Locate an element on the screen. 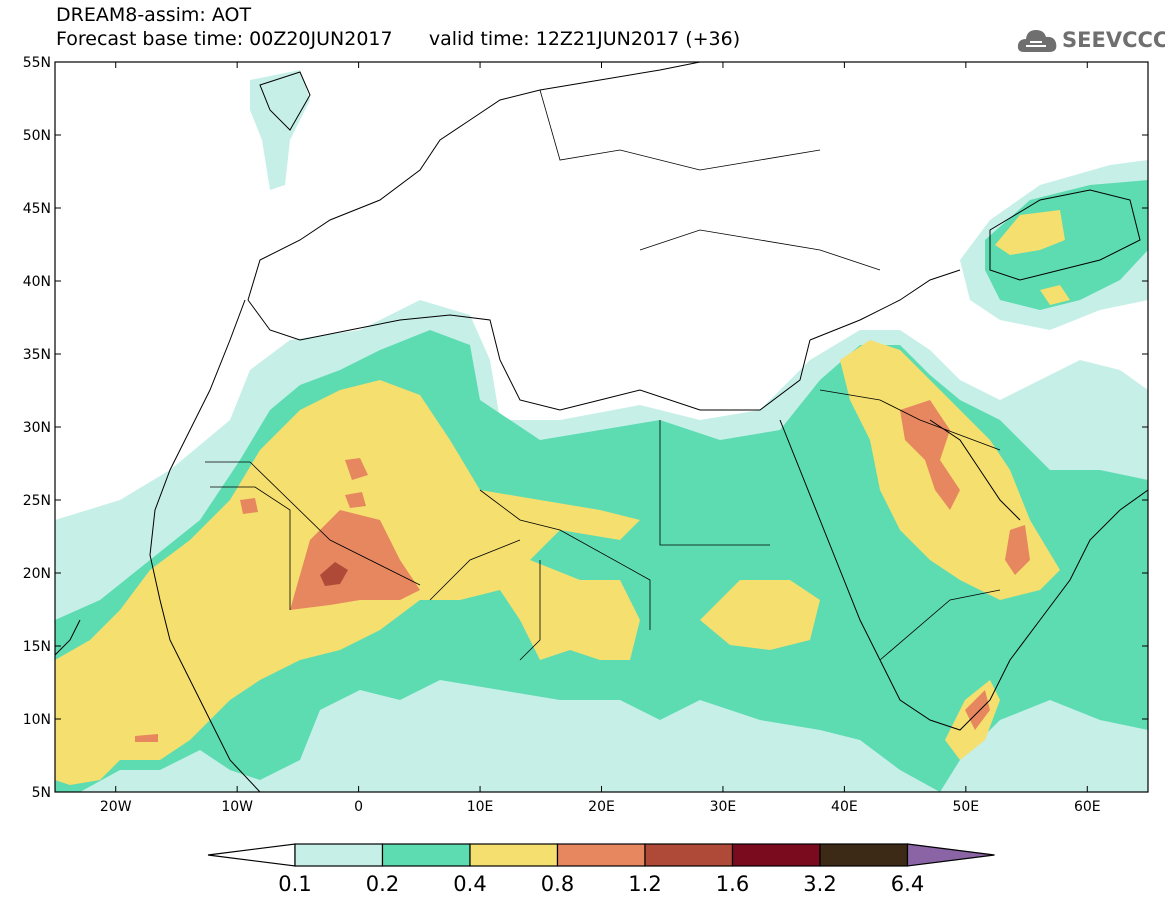 The width and height of the screenshot is (1165, 905). logo-text: SEEVCCC is located at coordinates (1113, 40).